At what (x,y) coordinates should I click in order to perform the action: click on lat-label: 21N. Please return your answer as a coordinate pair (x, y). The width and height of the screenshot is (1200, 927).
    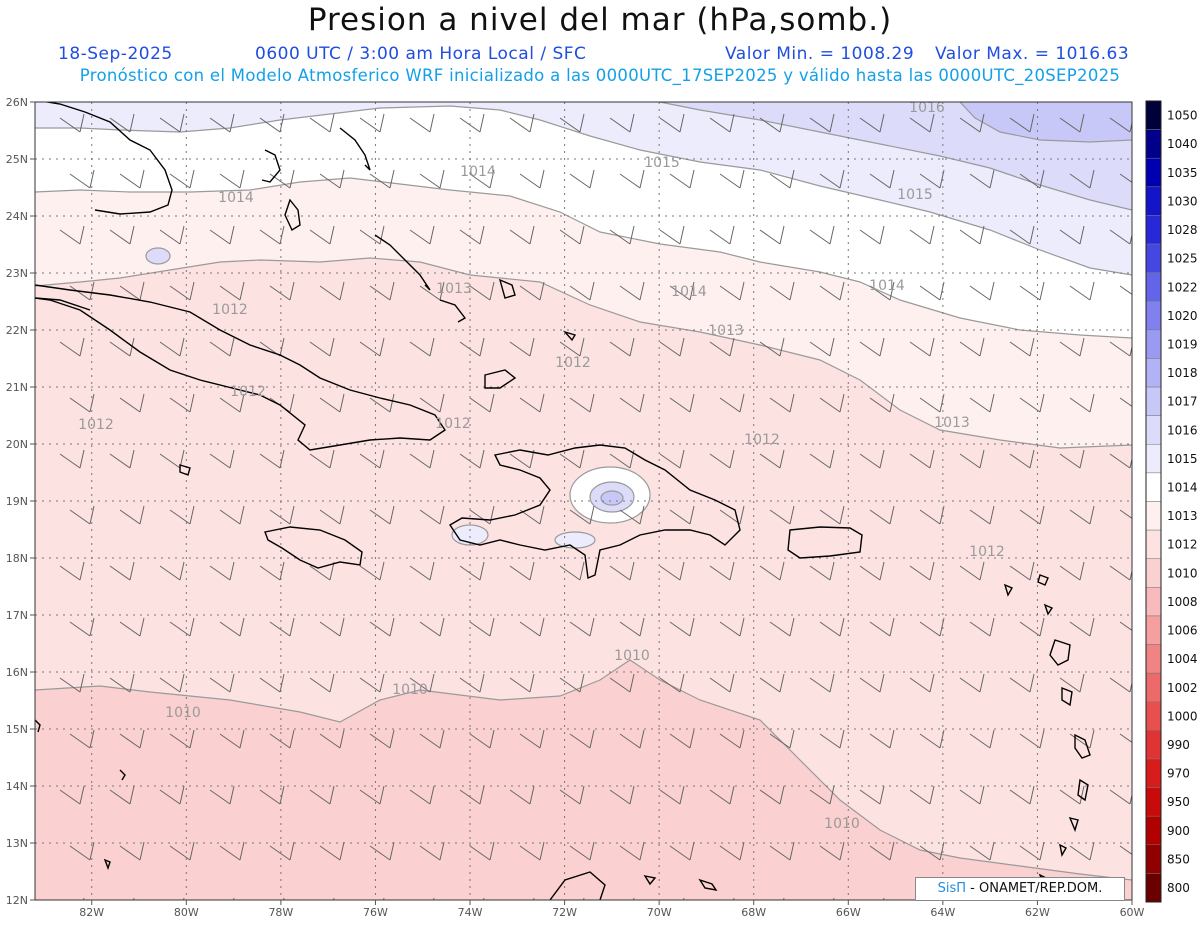
    Looking at the image, I should click on (17, 387).